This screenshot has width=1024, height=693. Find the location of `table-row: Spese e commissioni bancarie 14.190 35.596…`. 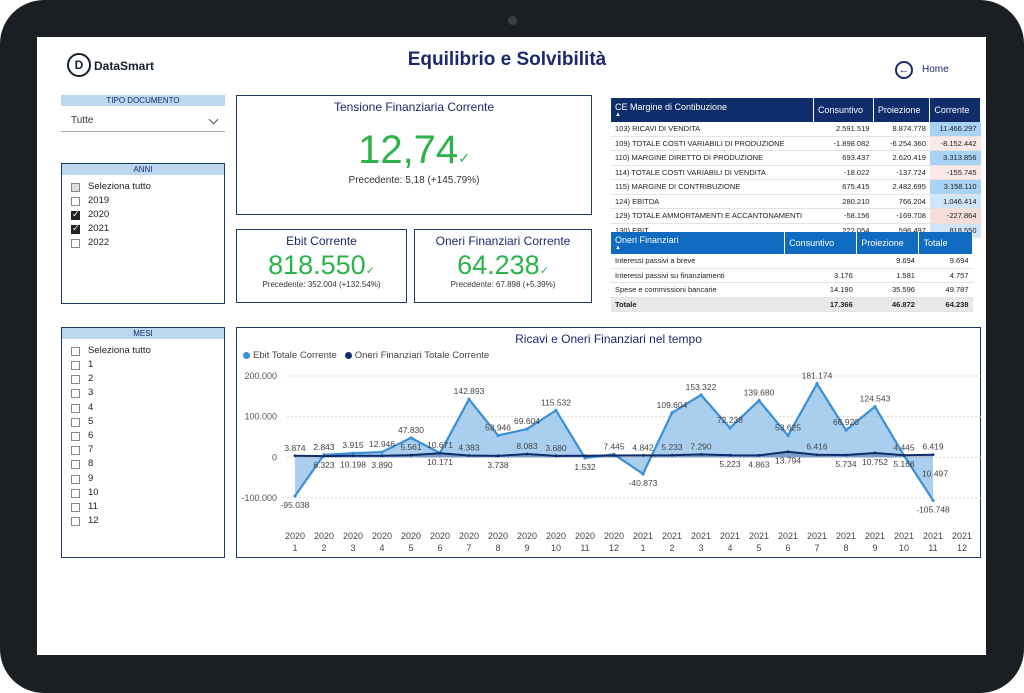

table-row: Spese e commissioni bancarie 14.190 35.596… is located at coordinates (792, 290).